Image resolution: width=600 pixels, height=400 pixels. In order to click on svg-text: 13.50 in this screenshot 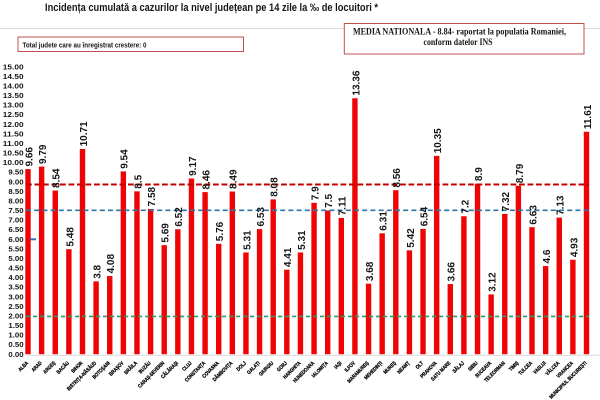, I will do `click(13, 96)`.